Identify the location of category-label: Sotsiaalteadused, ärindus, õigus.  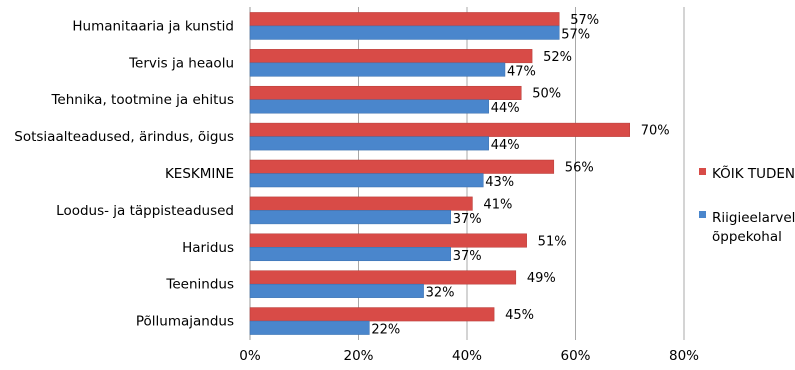
(124, 137).